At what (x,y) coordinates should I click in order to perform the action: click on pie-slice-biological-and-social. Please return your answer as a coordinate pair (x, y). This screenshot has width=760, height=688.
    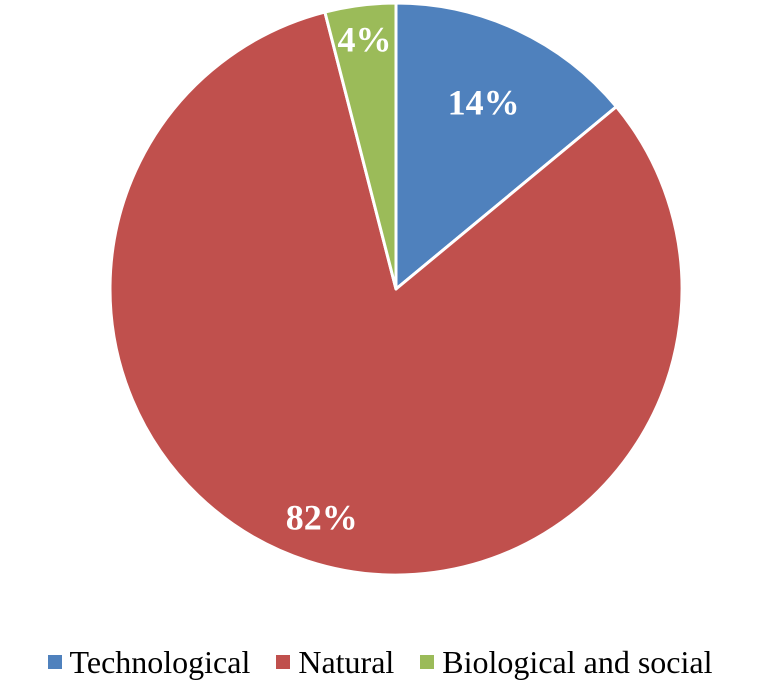
    Looking at the image, I should click on (360, 146).